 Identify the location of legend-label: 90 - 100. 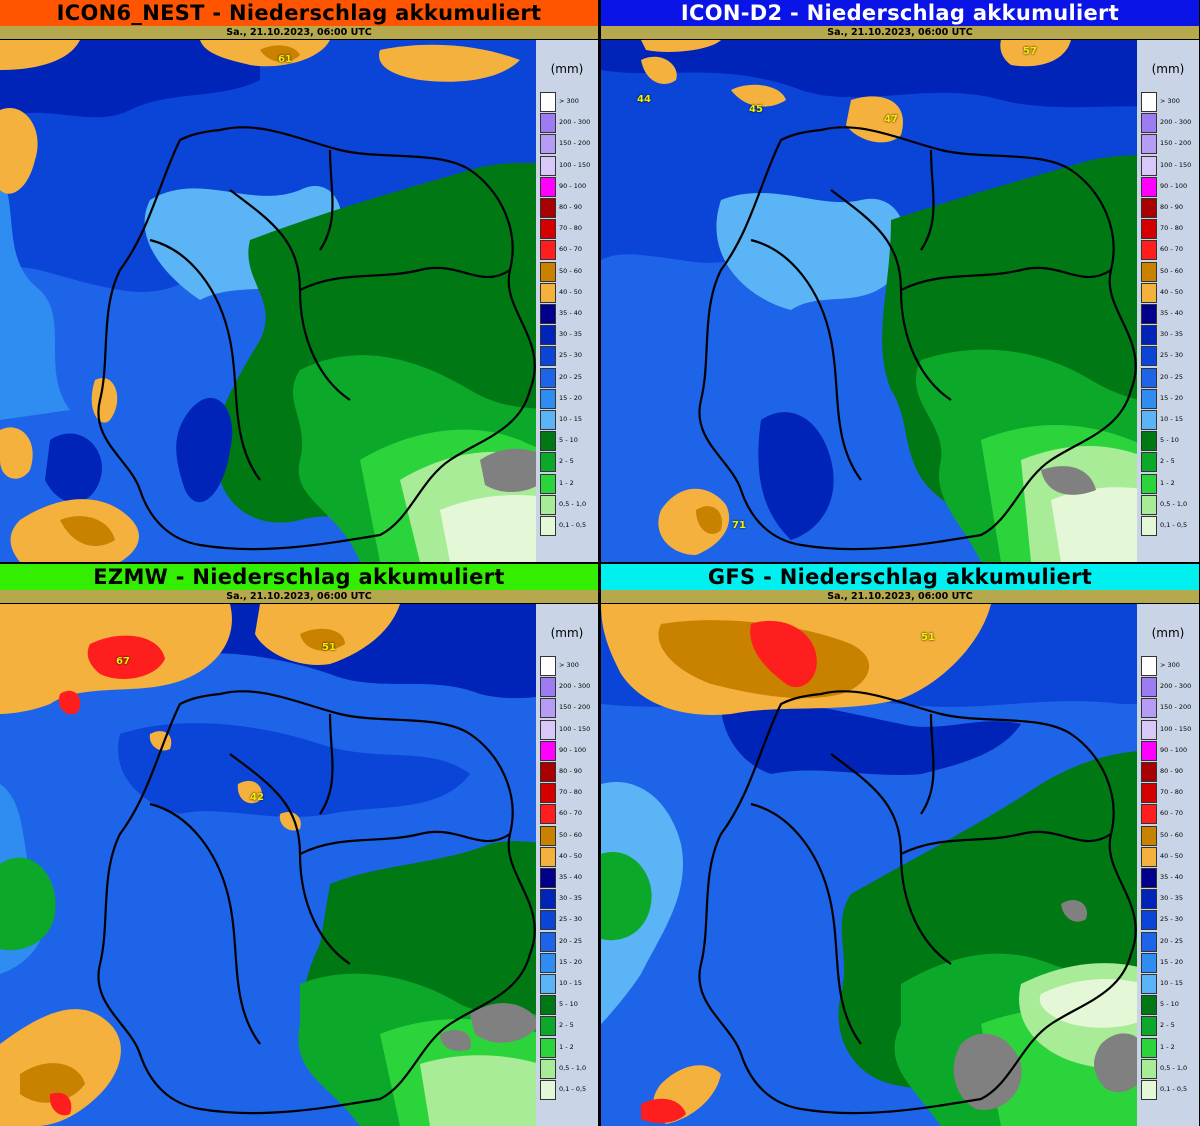
(573, 185).